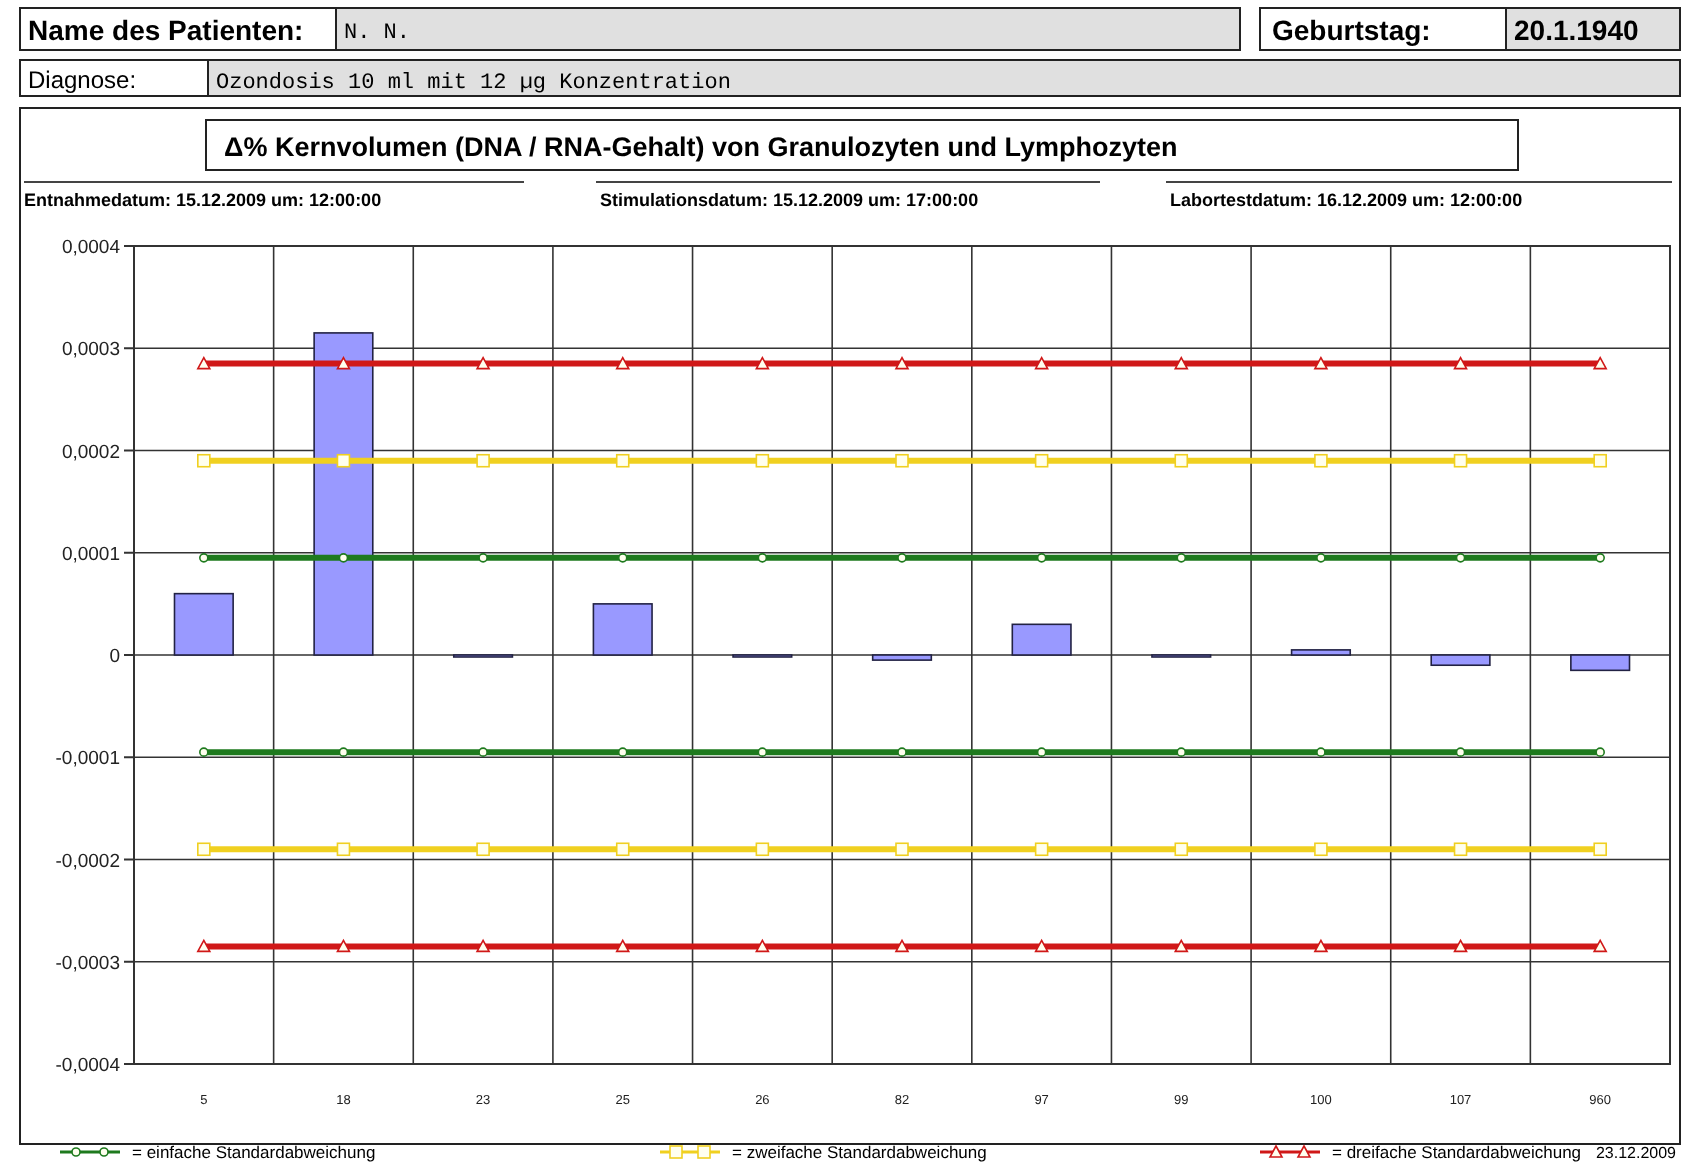 This screenshot has width=1684, height=1168. I want to click on y-tick-label: -0,0003, so click(87, 963).